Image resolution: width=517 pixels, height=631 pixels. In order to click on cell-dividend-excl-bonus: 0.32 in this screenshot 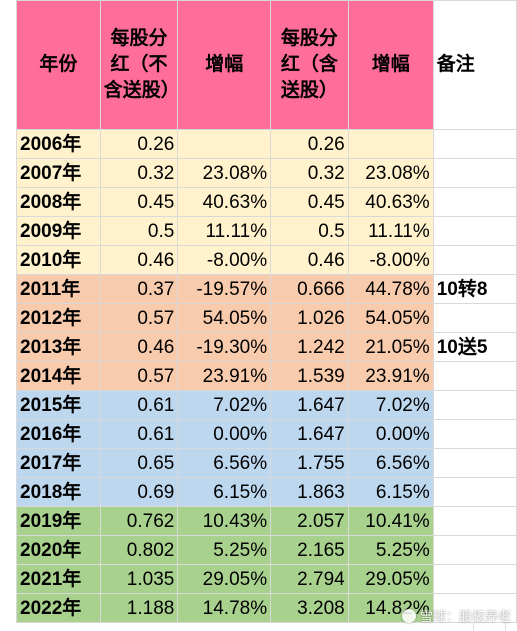, I will do `click(139, 173)`.